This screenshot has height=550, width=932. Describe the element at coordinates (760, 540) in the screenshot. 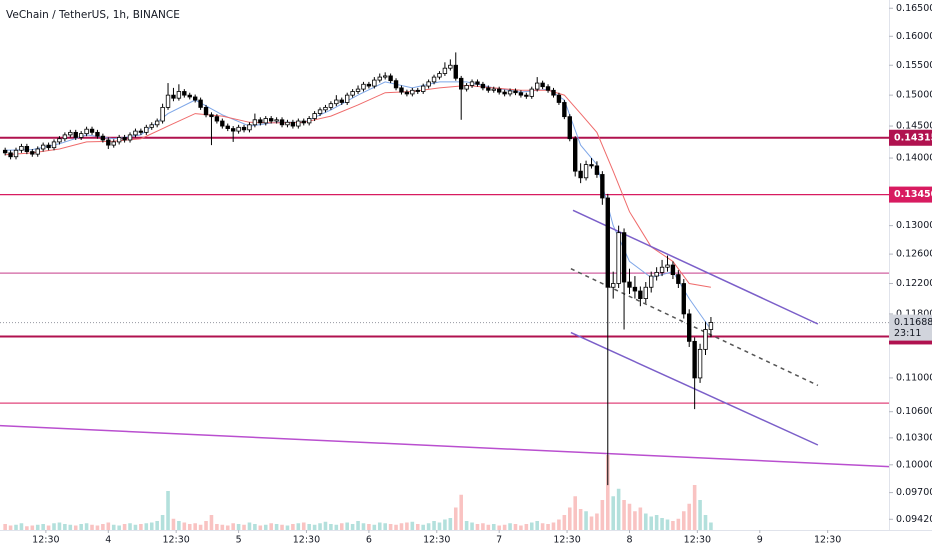

I see `x-tick-label: 9` at that location.